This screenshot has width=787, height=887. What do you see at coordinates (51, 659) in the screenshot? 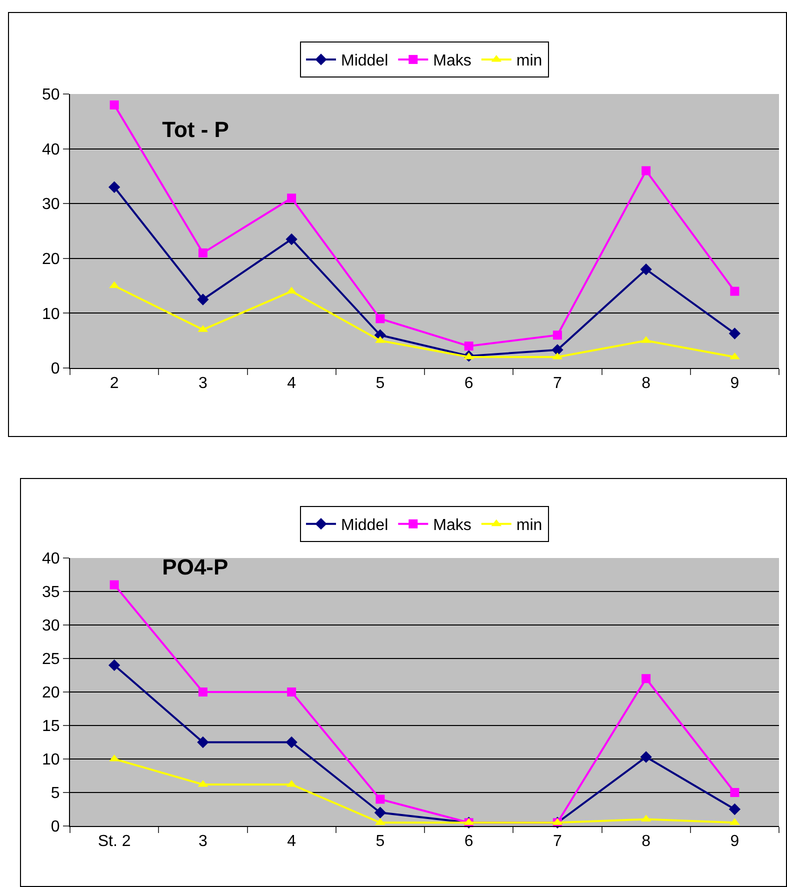
I see `y-tick-label: 25` at bounding box center [51, 659].